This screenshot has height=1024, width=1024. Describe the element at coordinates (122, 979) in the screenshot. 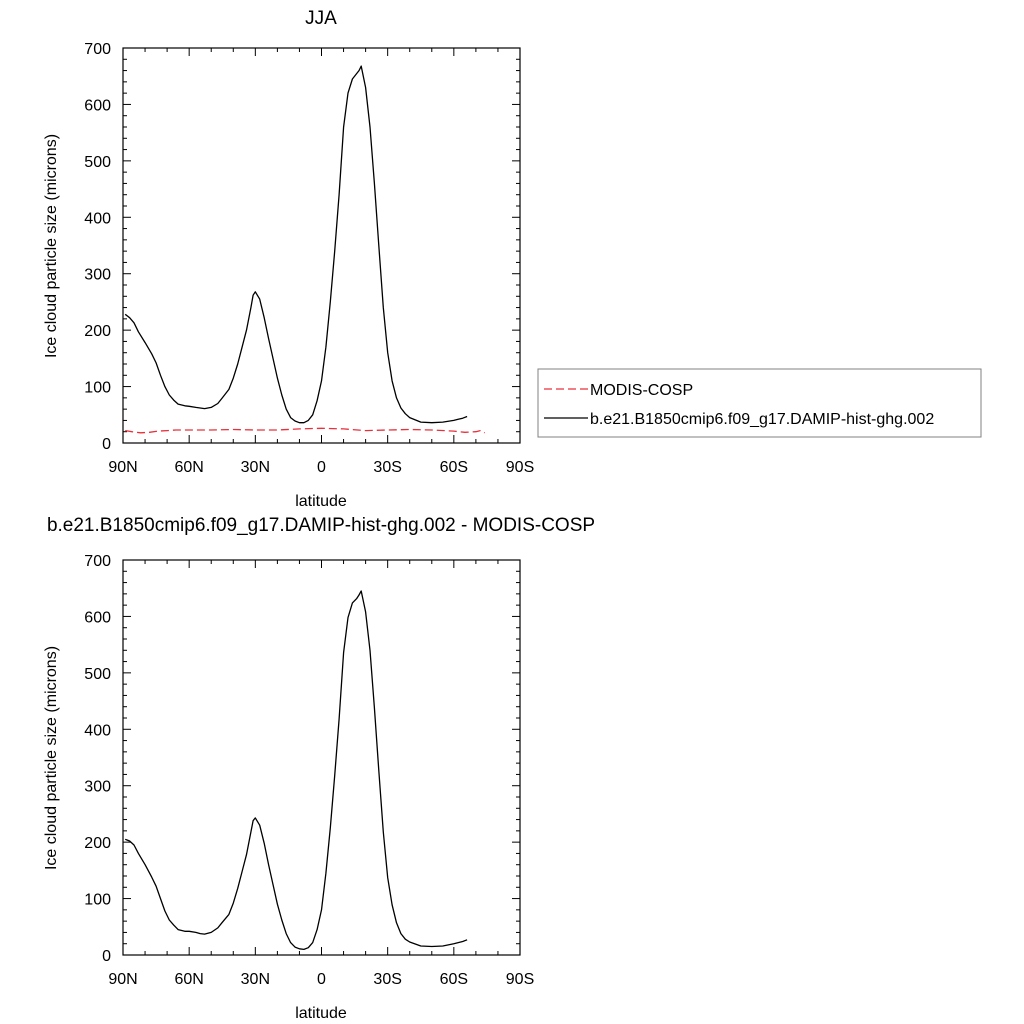

I see `bottom-x-tick-label: 90N` at that location.